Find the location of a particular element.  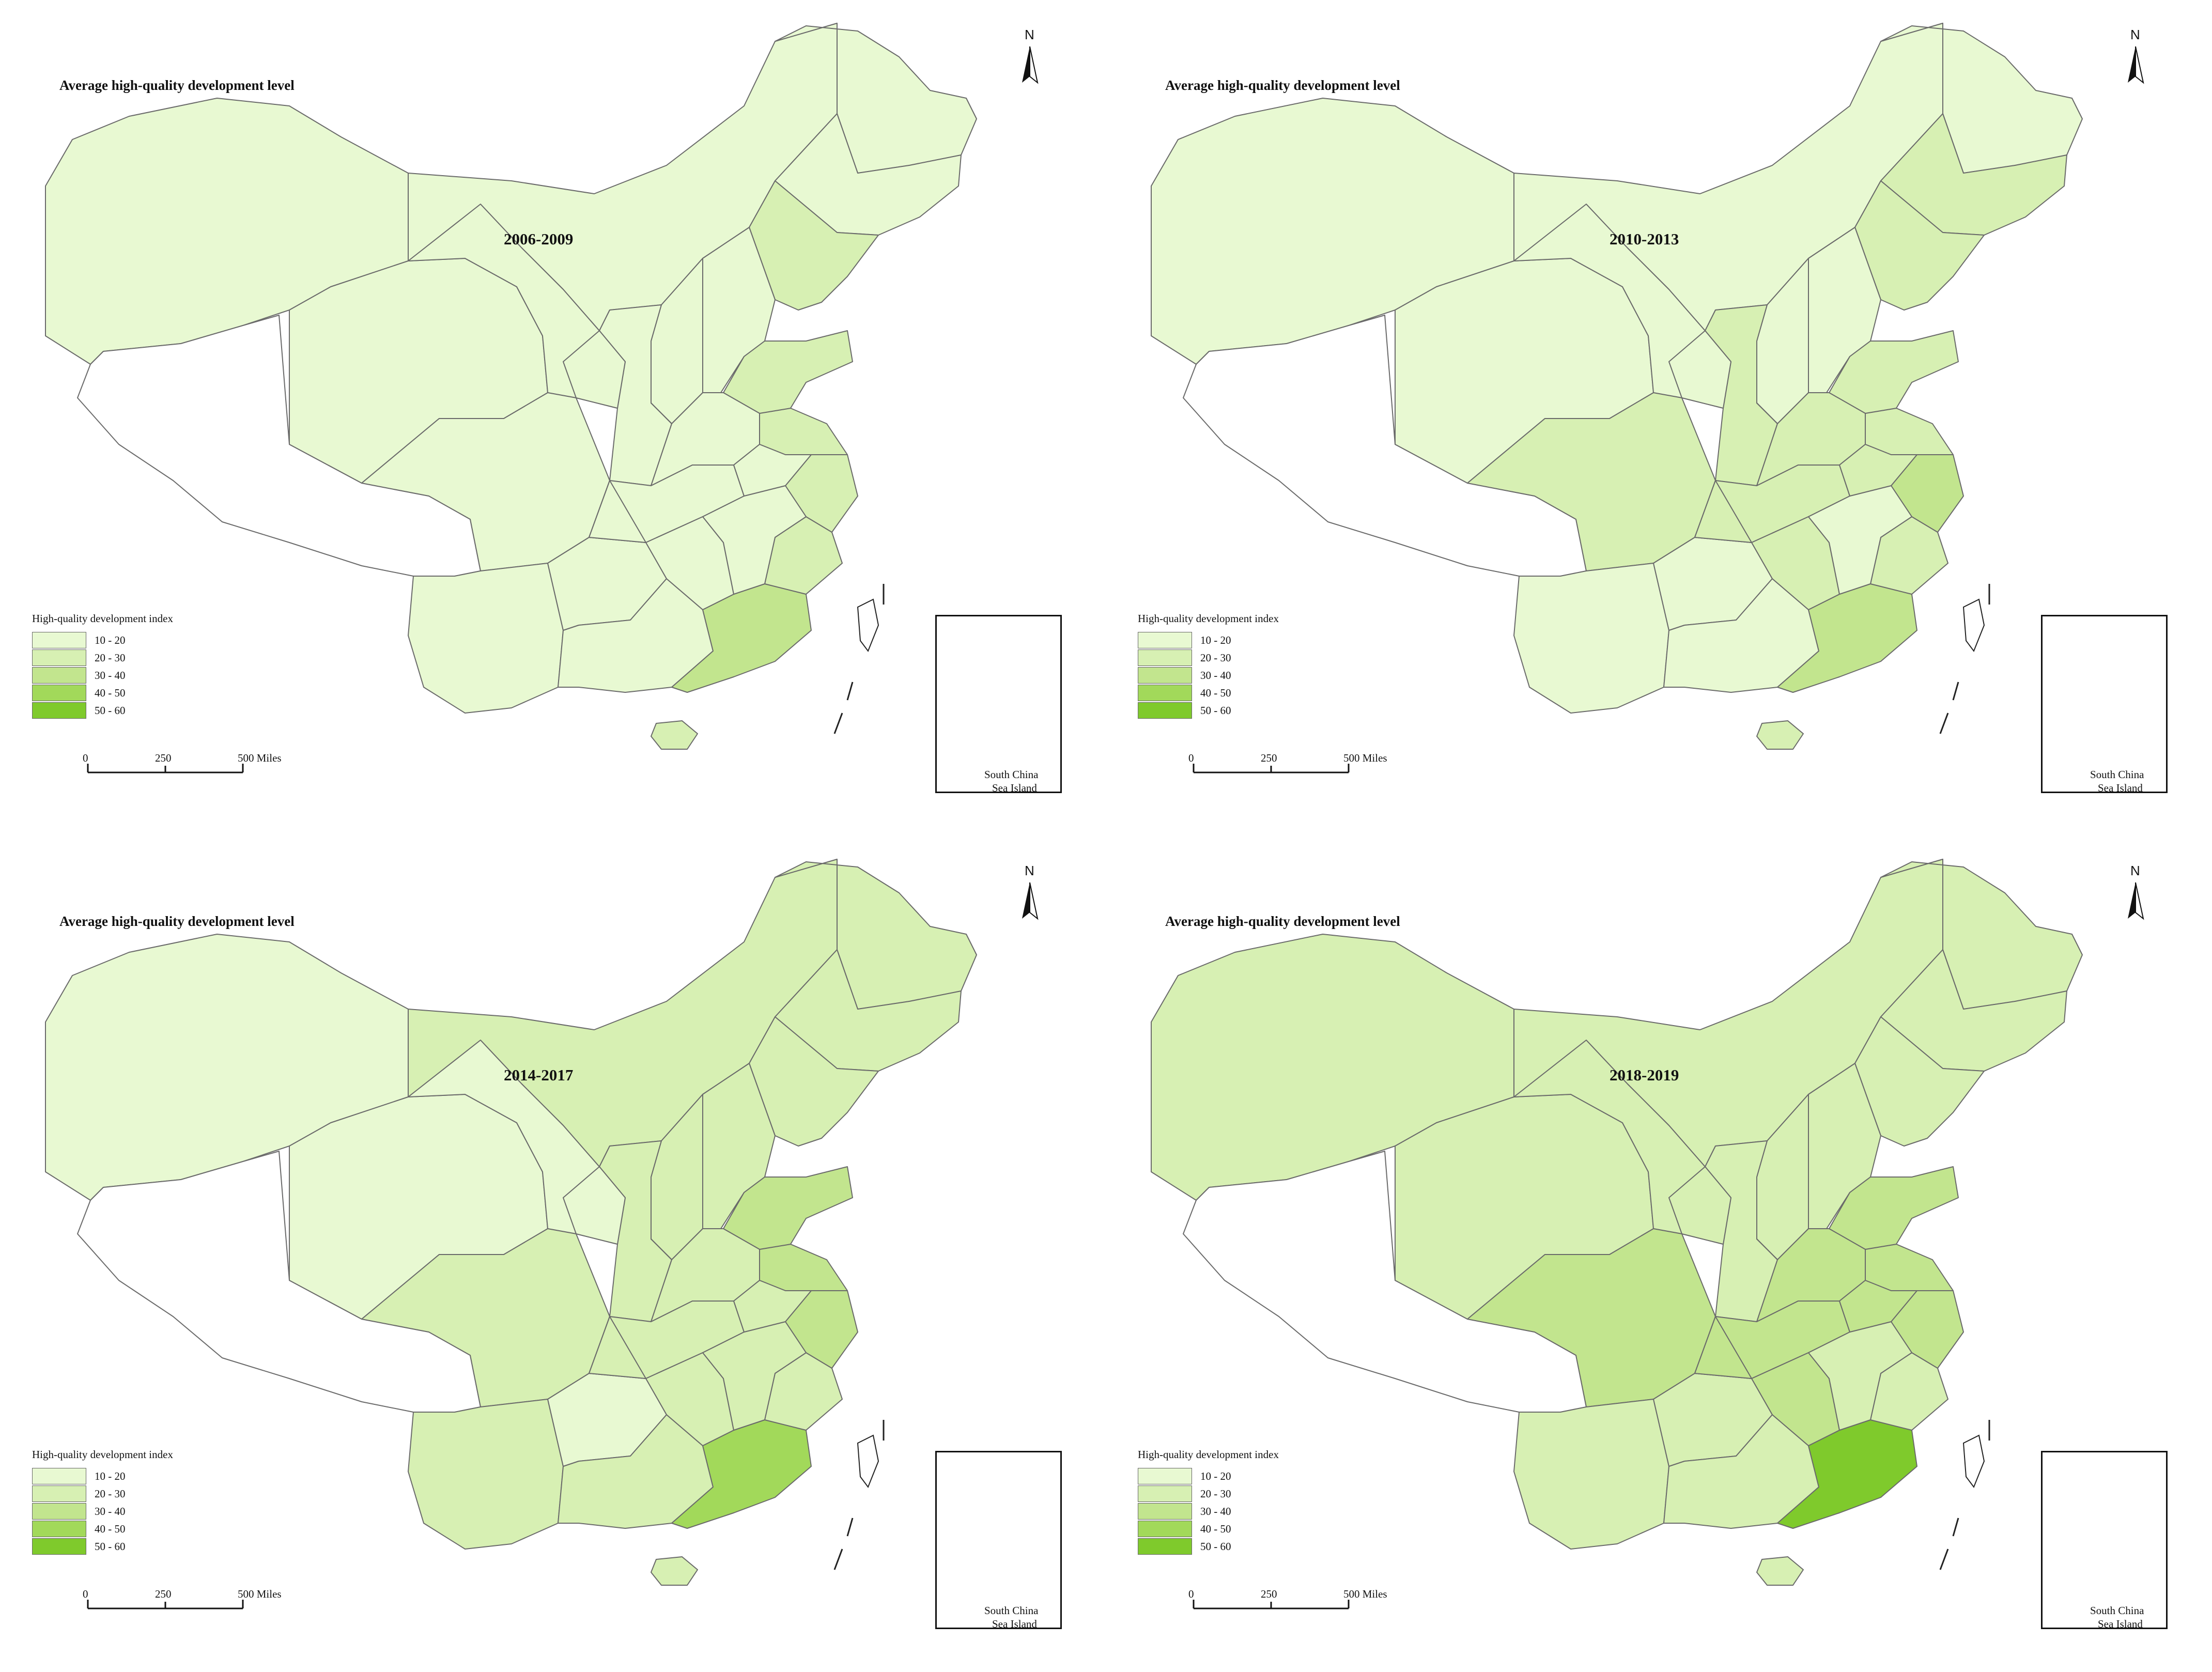

region-anhui is located at coordinates (772, 470).